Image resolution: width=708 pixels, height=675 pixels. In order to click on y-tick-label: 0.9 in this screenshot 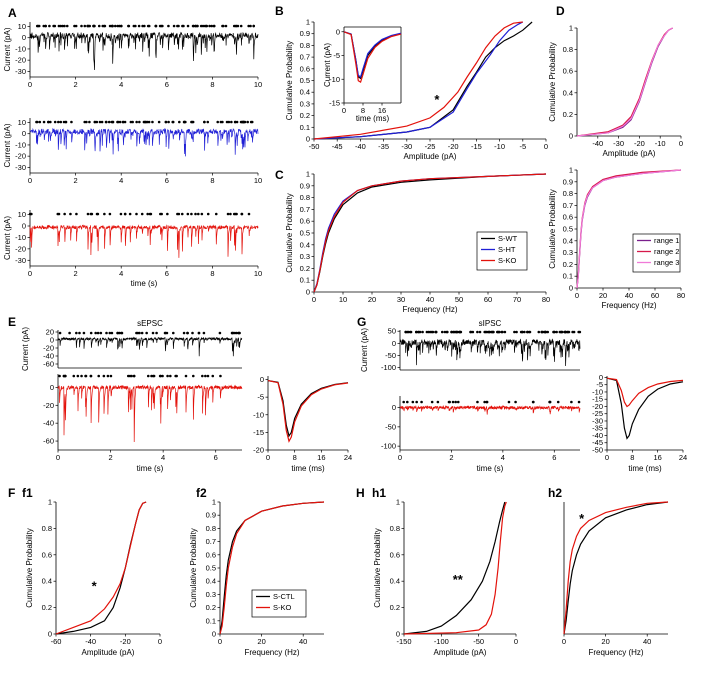, I will do `click(305, 185)`.